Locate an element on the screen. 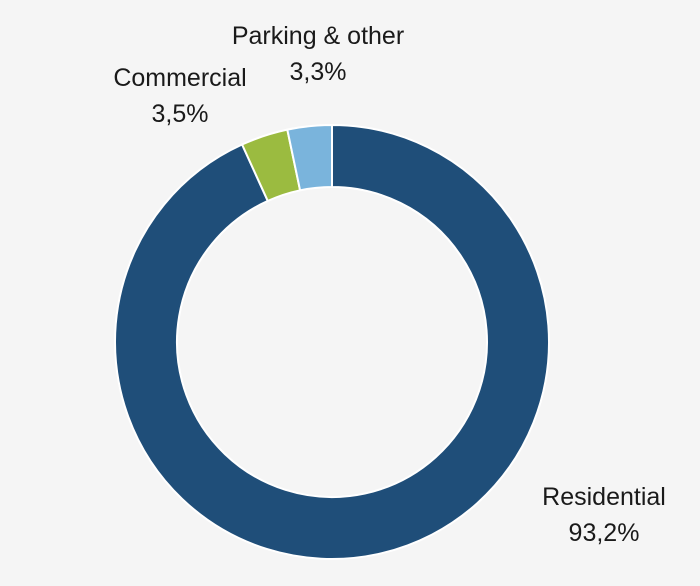  label-parking-name: Parking & other is located at coordinates (318, 36).